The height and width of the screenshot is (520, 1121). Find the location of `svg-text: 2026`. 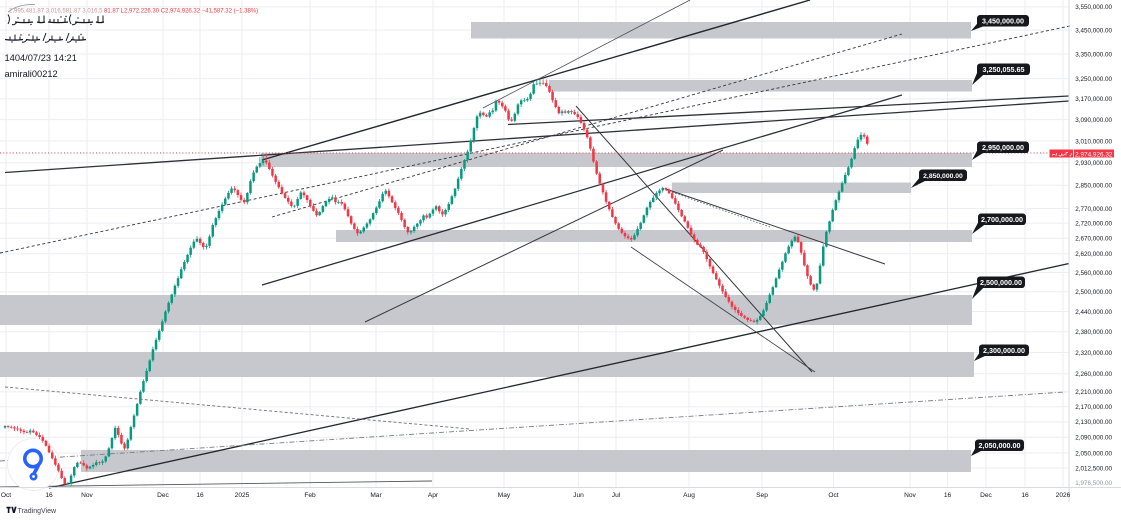

svg-text: 2026 is located at coordinates (1063, 495).